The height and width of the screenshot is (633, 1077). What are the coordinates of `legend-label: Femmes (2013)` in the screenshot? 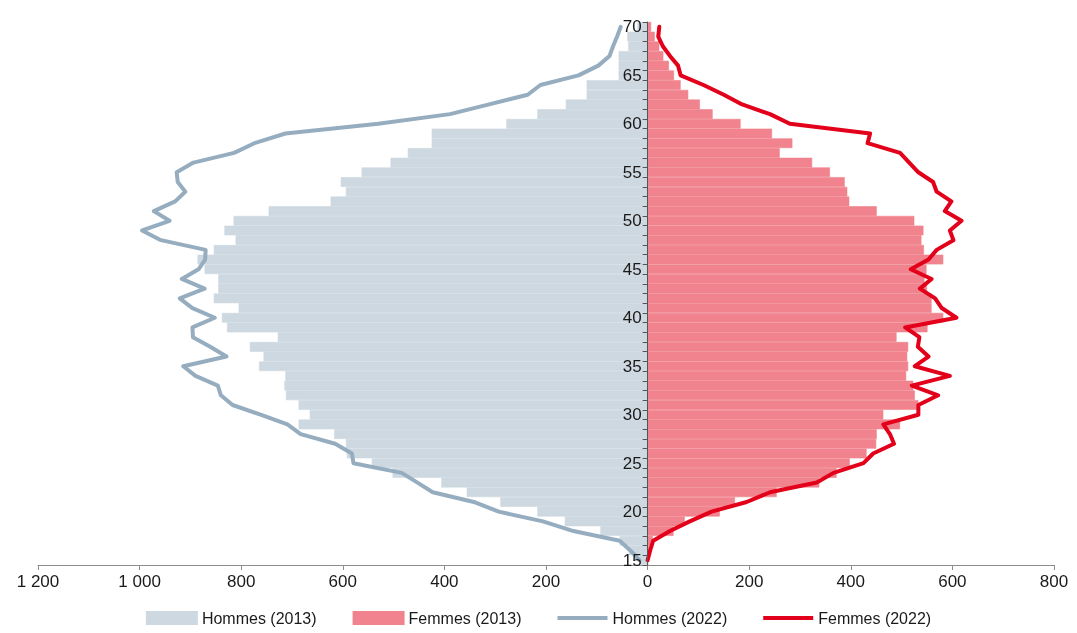 It's located at (465, 618).